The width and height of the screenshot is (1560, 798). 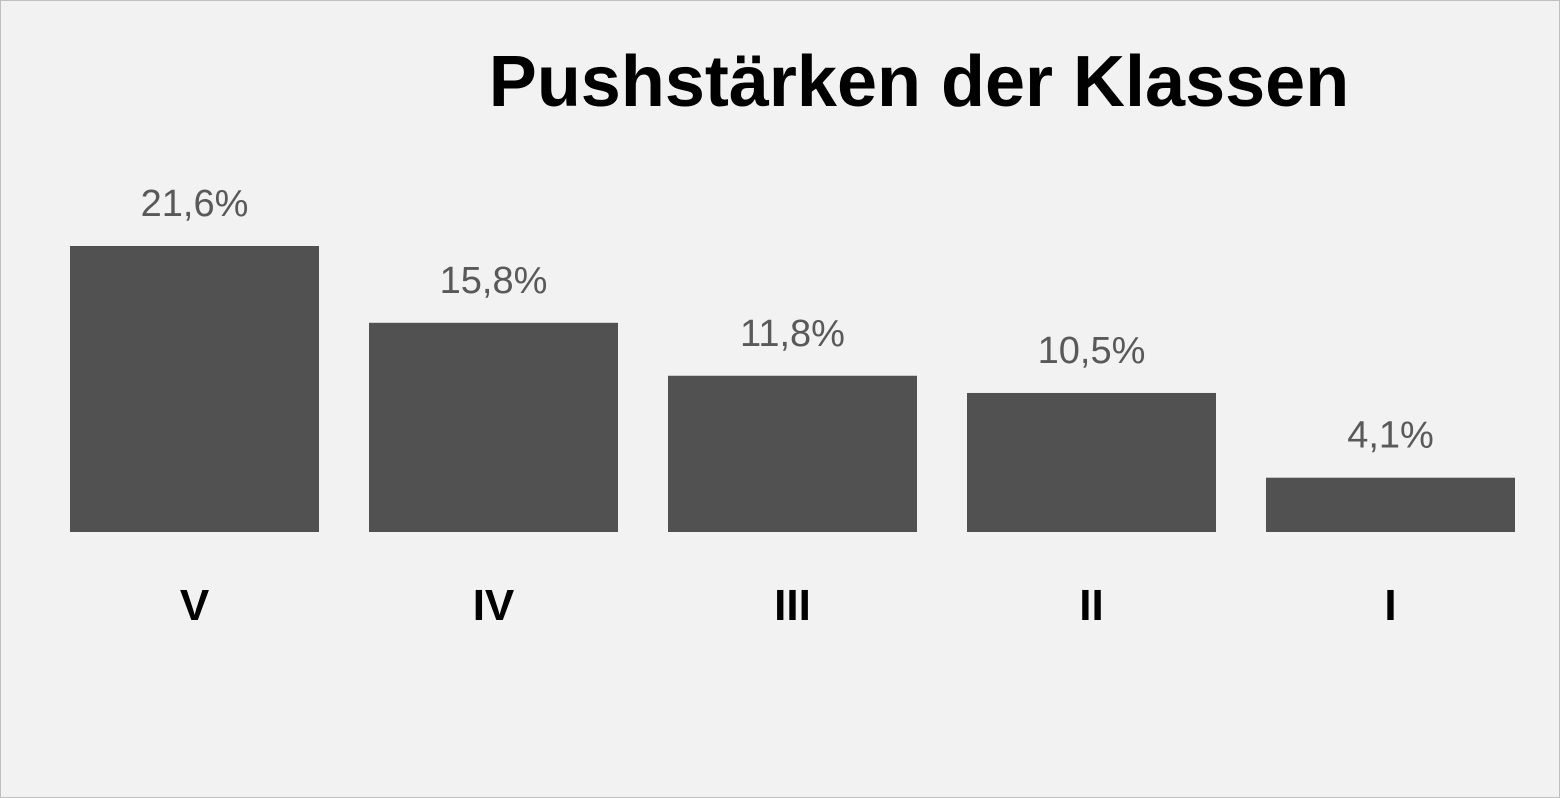 I want to click on bar-I, so click(x=1390, y=504).